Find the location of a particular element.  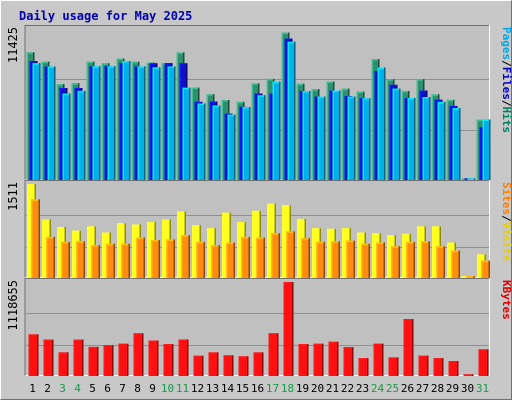

x-tick-label: 17 is located at coordinates (272, 388).